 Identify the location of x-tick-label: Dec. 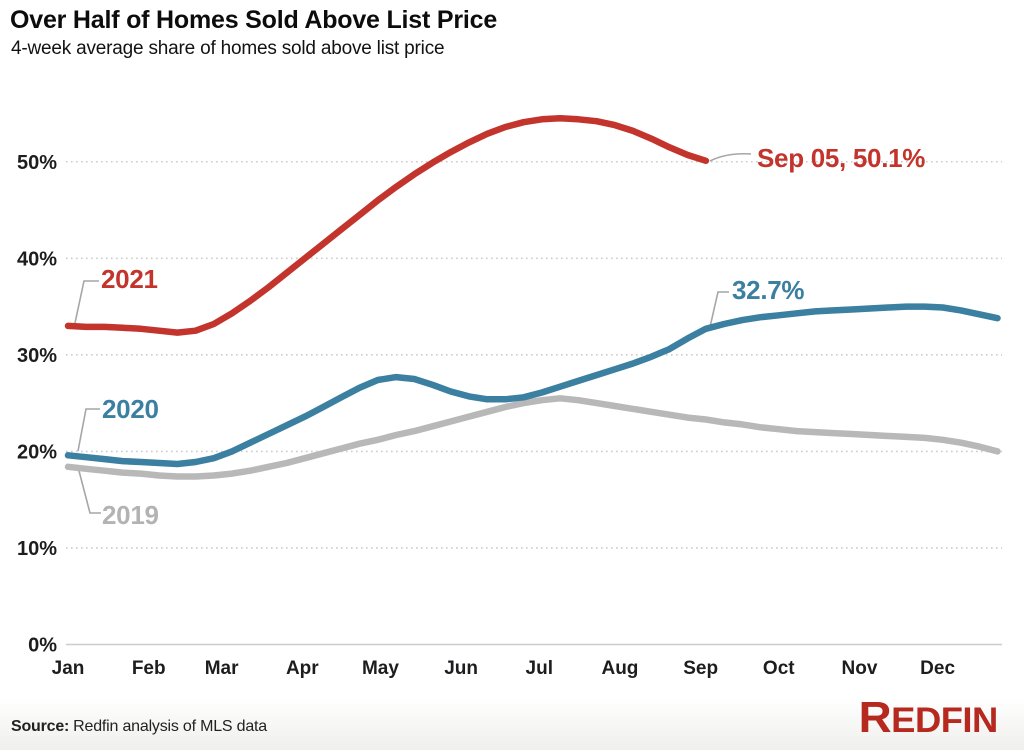
(937, 668).